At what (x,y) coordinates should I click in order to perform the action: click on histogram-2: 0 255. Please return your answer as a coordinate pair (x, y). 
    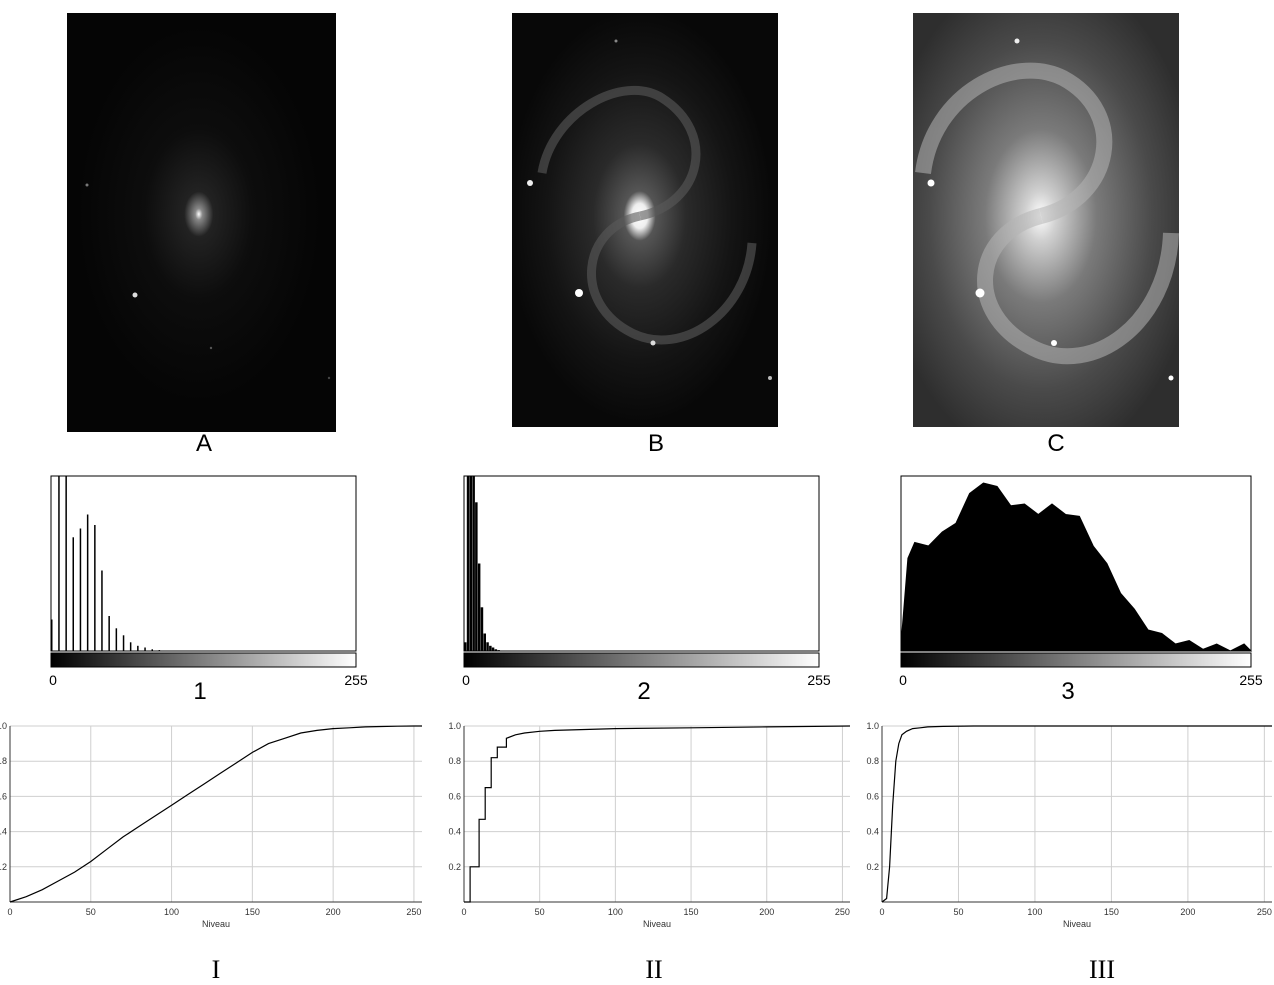
    Looking at the image, I should click on (648, 580).